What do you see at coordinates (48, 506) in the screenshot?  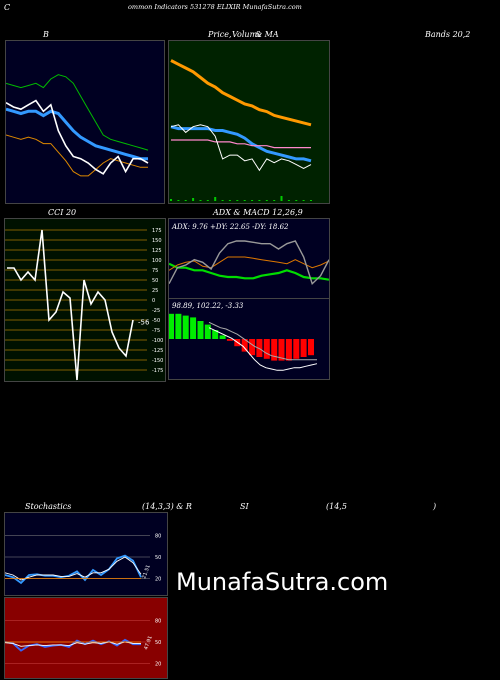 I see `stoch-title-a: Stochastics` at bounding box center [48, 506].